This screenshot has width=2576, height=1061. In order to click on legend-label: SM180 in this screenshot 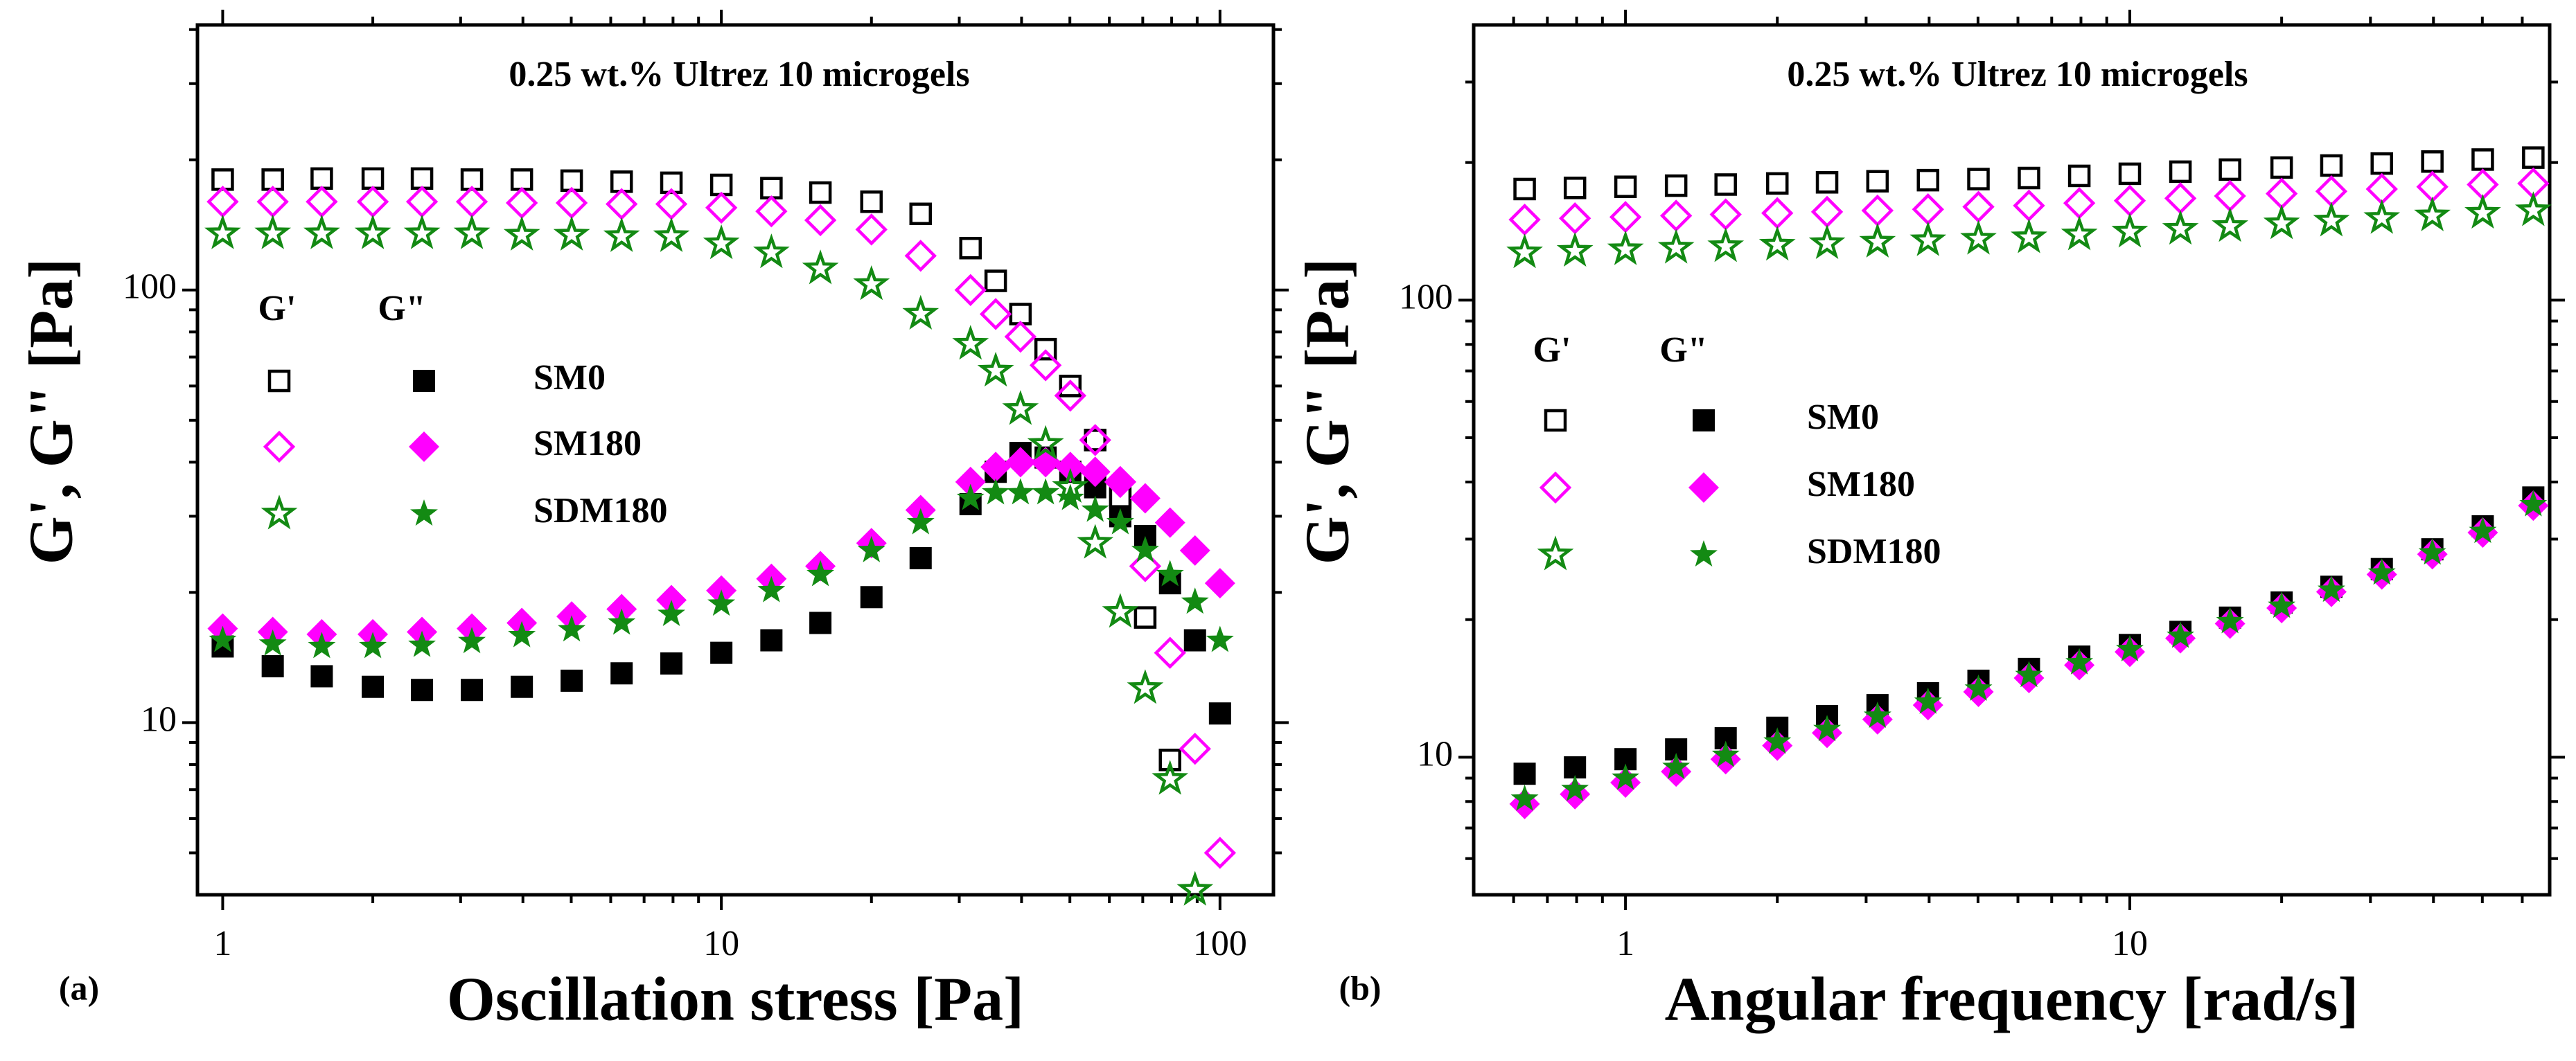, I will do `click(587, 443)`.